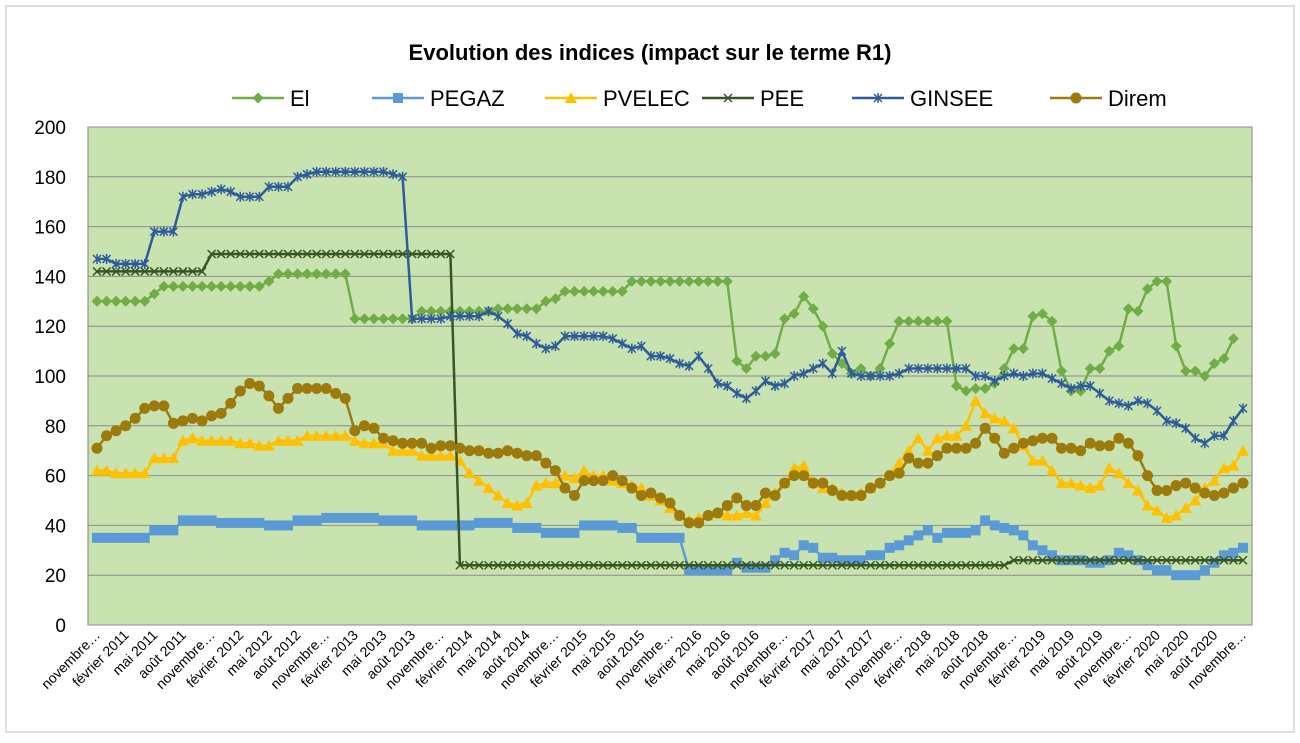 The width and height of the screenshot is (1300, 743). I want to click on legend-label: PEE, so click(782, 98).